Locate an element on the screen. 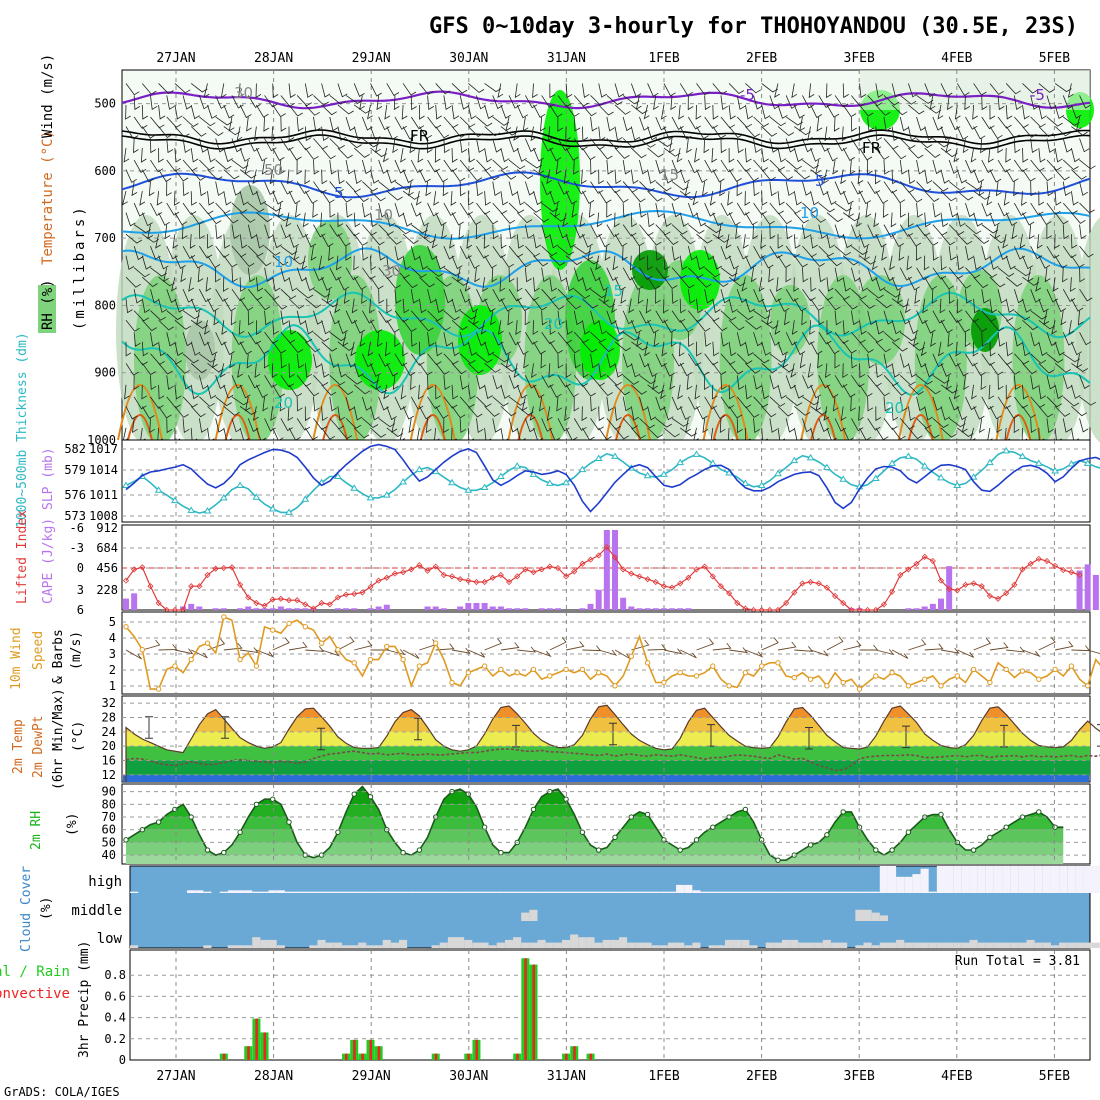 The image size is (1100, 1100). tick-label: 900 is located at coordinates (105, 373).